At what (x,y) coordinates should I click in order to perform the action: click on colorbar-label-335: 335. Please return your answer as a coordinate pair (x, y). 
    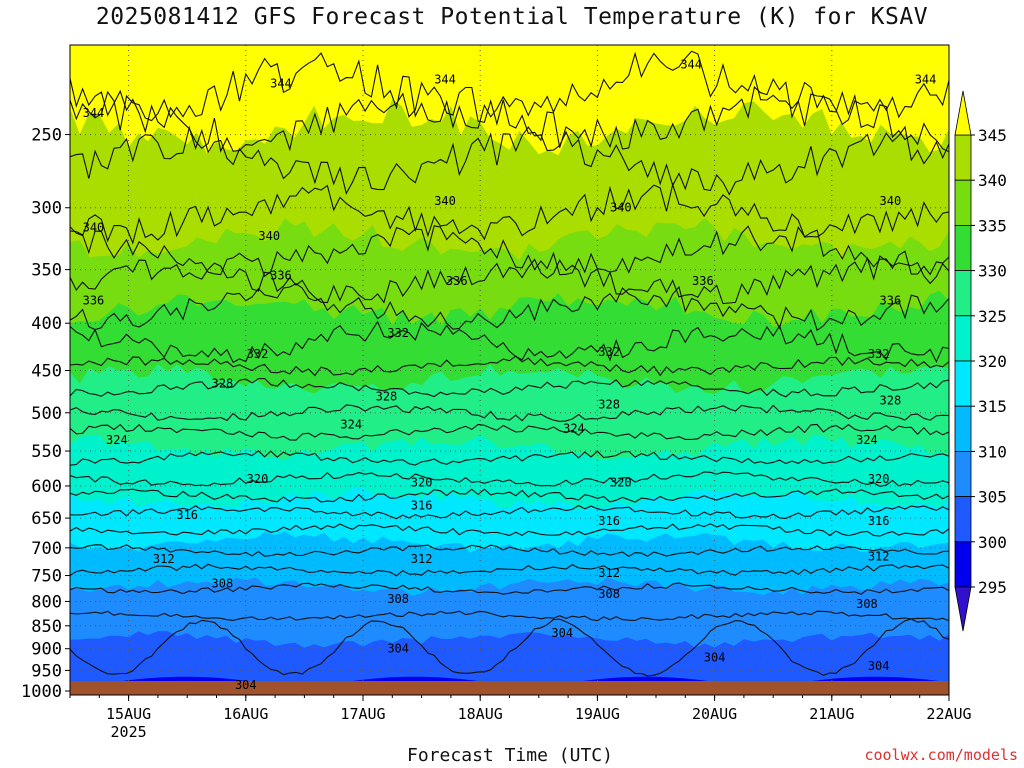
    Looking at the image, I should click on (992, 225).